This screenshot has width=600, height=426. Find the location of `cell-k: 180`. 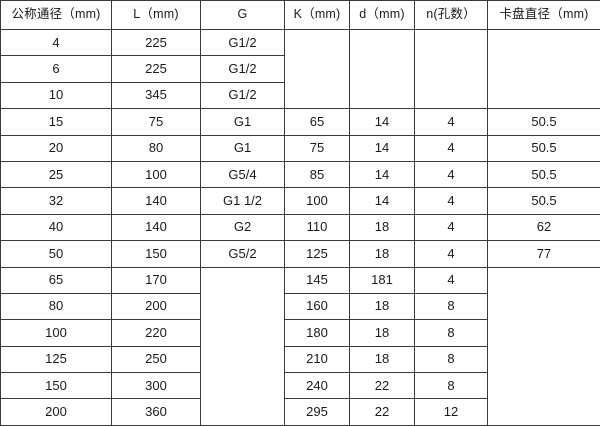

cell-k: 180 is located at coordinates (317, 333).